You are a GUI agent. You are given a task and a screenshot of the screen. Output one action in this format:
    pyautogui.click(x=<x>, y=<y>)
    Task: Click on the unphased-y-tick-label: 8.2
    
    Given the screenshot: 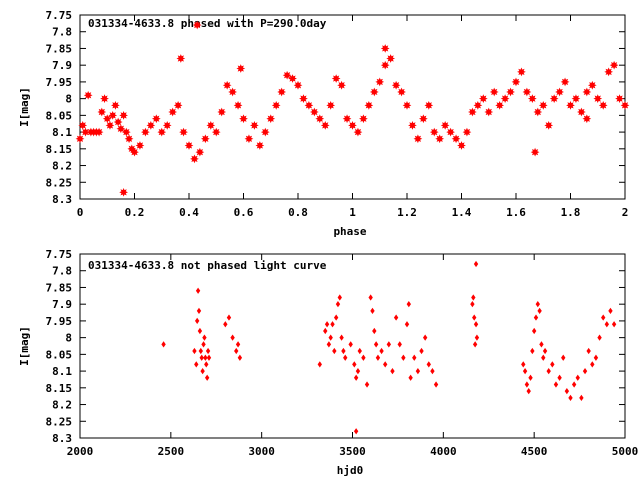 What is the action you would take?
    pyautogui.click(x=62, y=405)
    